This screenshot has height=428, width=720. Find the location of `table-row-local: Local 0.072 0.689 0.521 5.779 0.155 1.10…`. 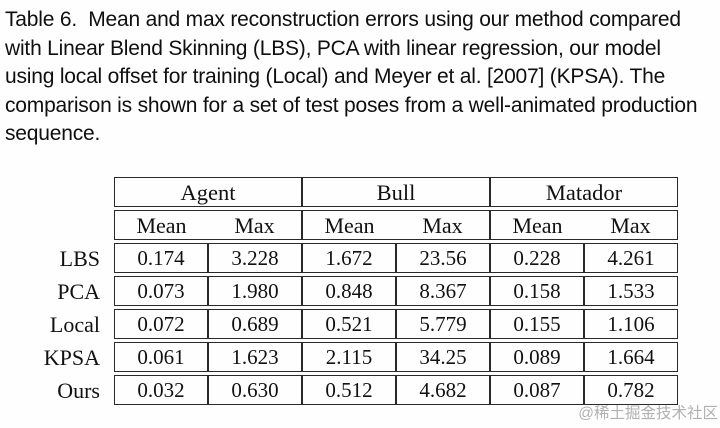

table-row-local: Local 0.072 0.689 0.521 5.779 0.155 1.10… is located at coordinates (339, 324).